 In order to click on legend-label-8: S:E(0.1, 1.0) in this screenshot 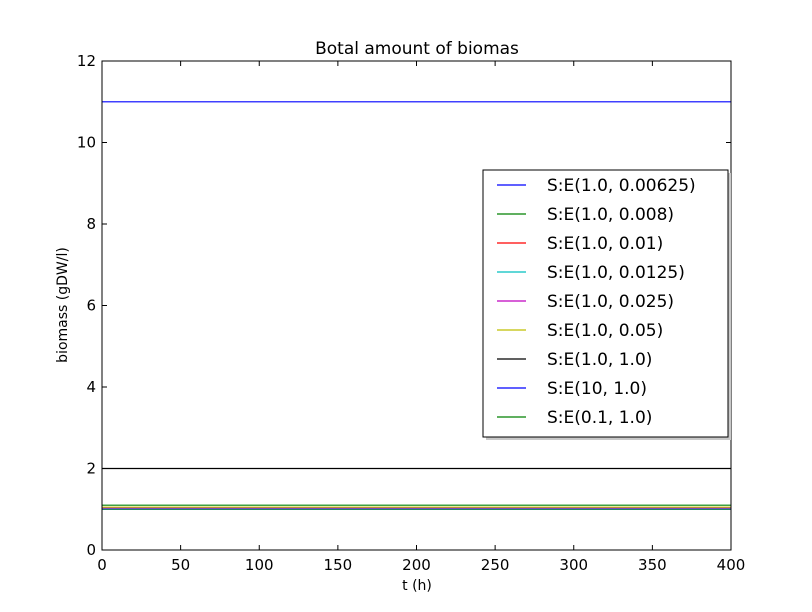, I will do `click(599, 418)`.